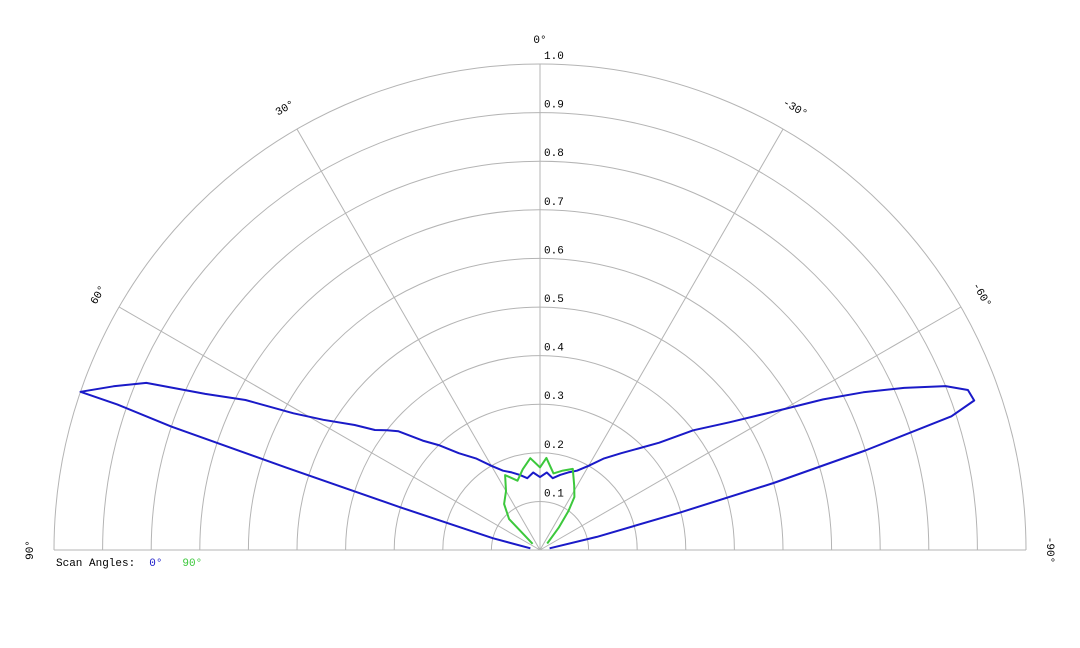  I want to click on angle-label: 0°, so click(539, 41).